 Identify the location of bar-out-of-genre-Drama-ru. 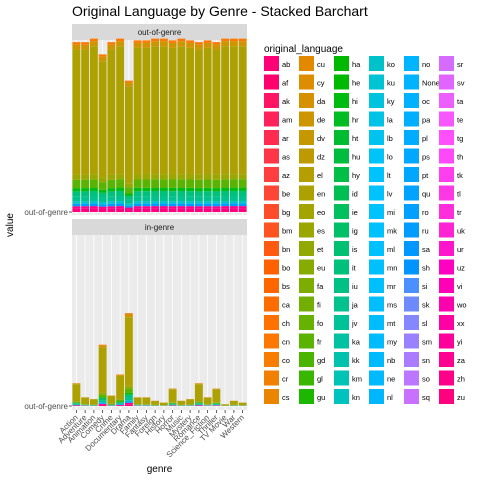
(128, 206).